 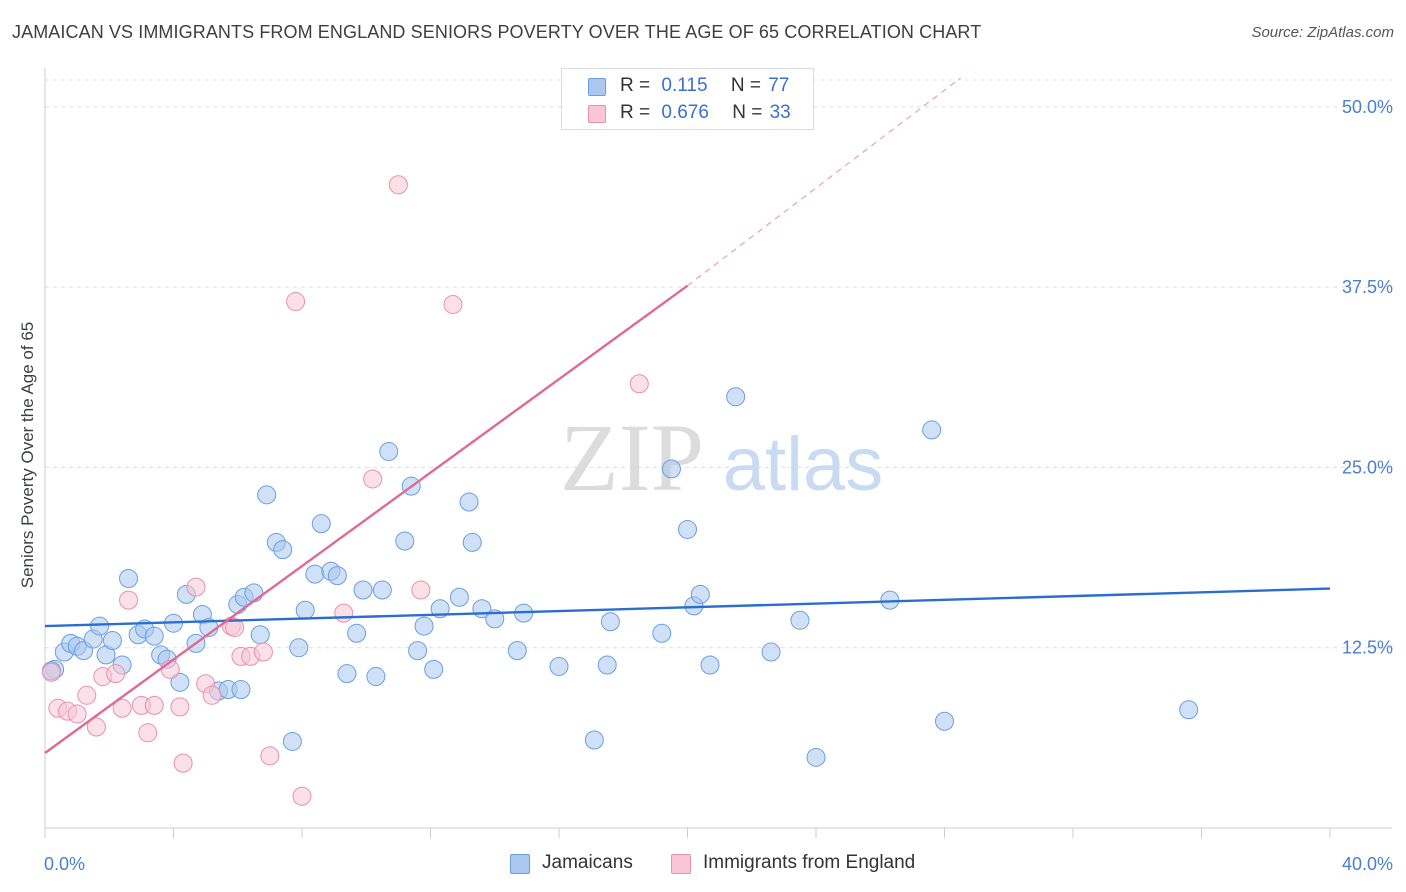 What do you see at coordinates (1367, 467) in the screenshot?
I see `y-tick-label: 25.0%` at bounding box center [1367, 467].